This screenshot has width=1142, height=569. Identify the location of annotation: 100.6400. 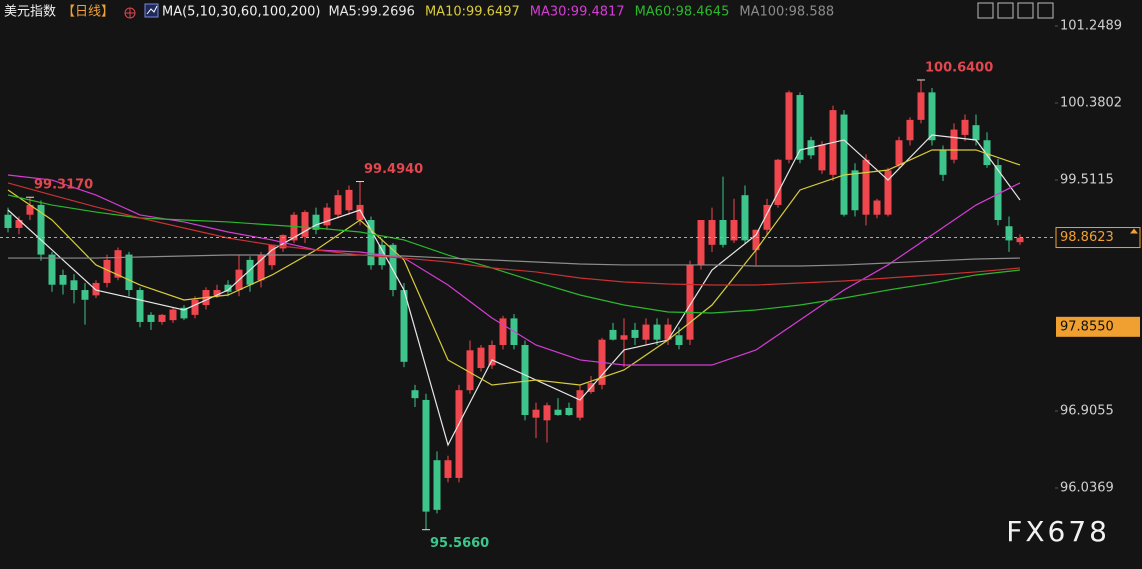
(959, 67).